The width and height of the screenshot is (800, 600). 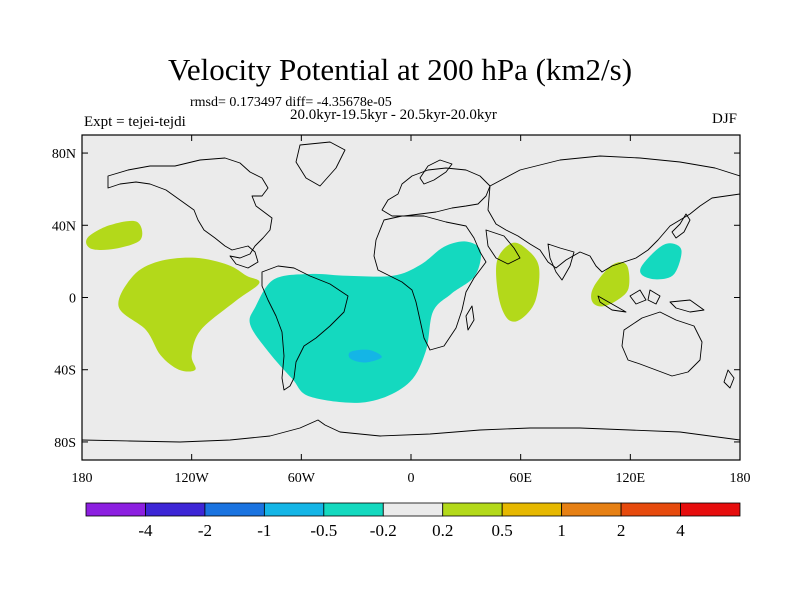 What do you see at coordinates (662, 344) in the screenshot?
I see `coast-australia` at bounding box center [662, 344].